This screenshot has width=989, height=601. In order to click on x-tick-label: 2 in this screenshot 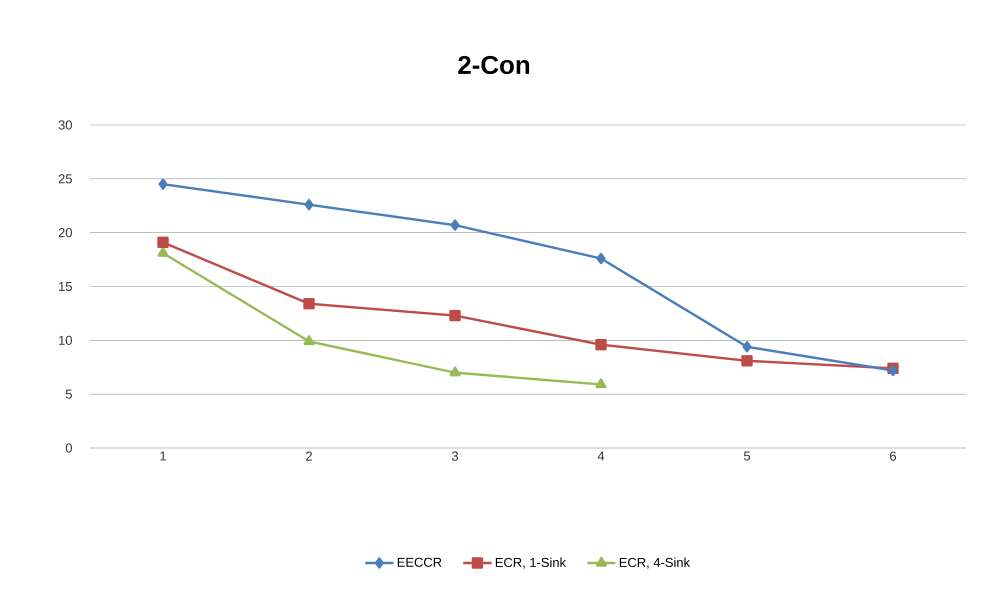, I will do `click(309, 456)`.